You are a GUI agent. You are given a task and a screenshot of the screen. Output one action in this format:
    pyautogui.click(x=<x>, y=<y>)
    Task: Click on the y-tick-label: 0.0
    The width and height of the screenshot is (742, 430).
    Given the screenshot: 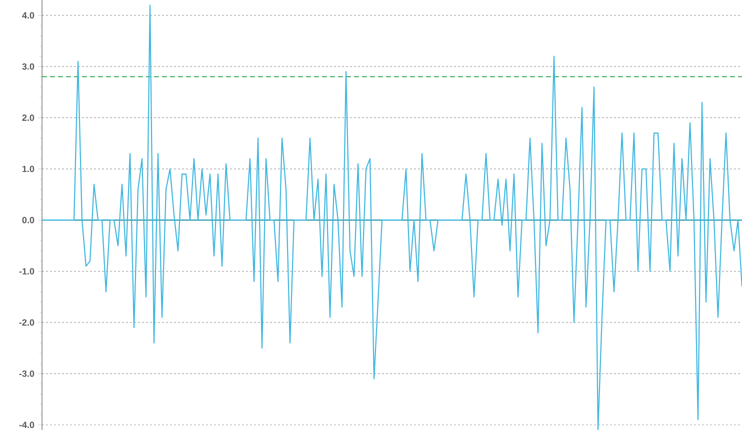 What is the action you would take?
    pyautogui.click(x=28, y=220)
    